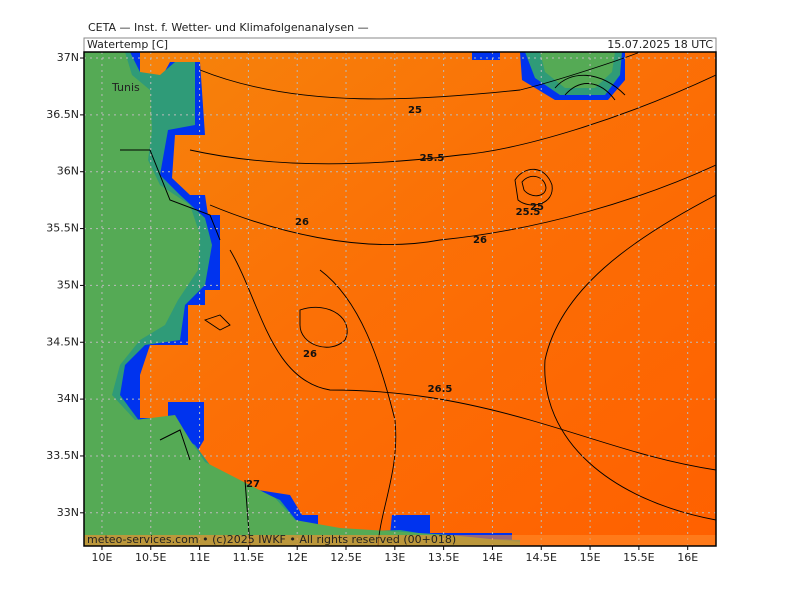 This screenshot has height=600, width=800. What do you see at coordinates (68, 171) in the screenshot?
I see `lat-tick-label: 36N` at bounding box center [68, 171].